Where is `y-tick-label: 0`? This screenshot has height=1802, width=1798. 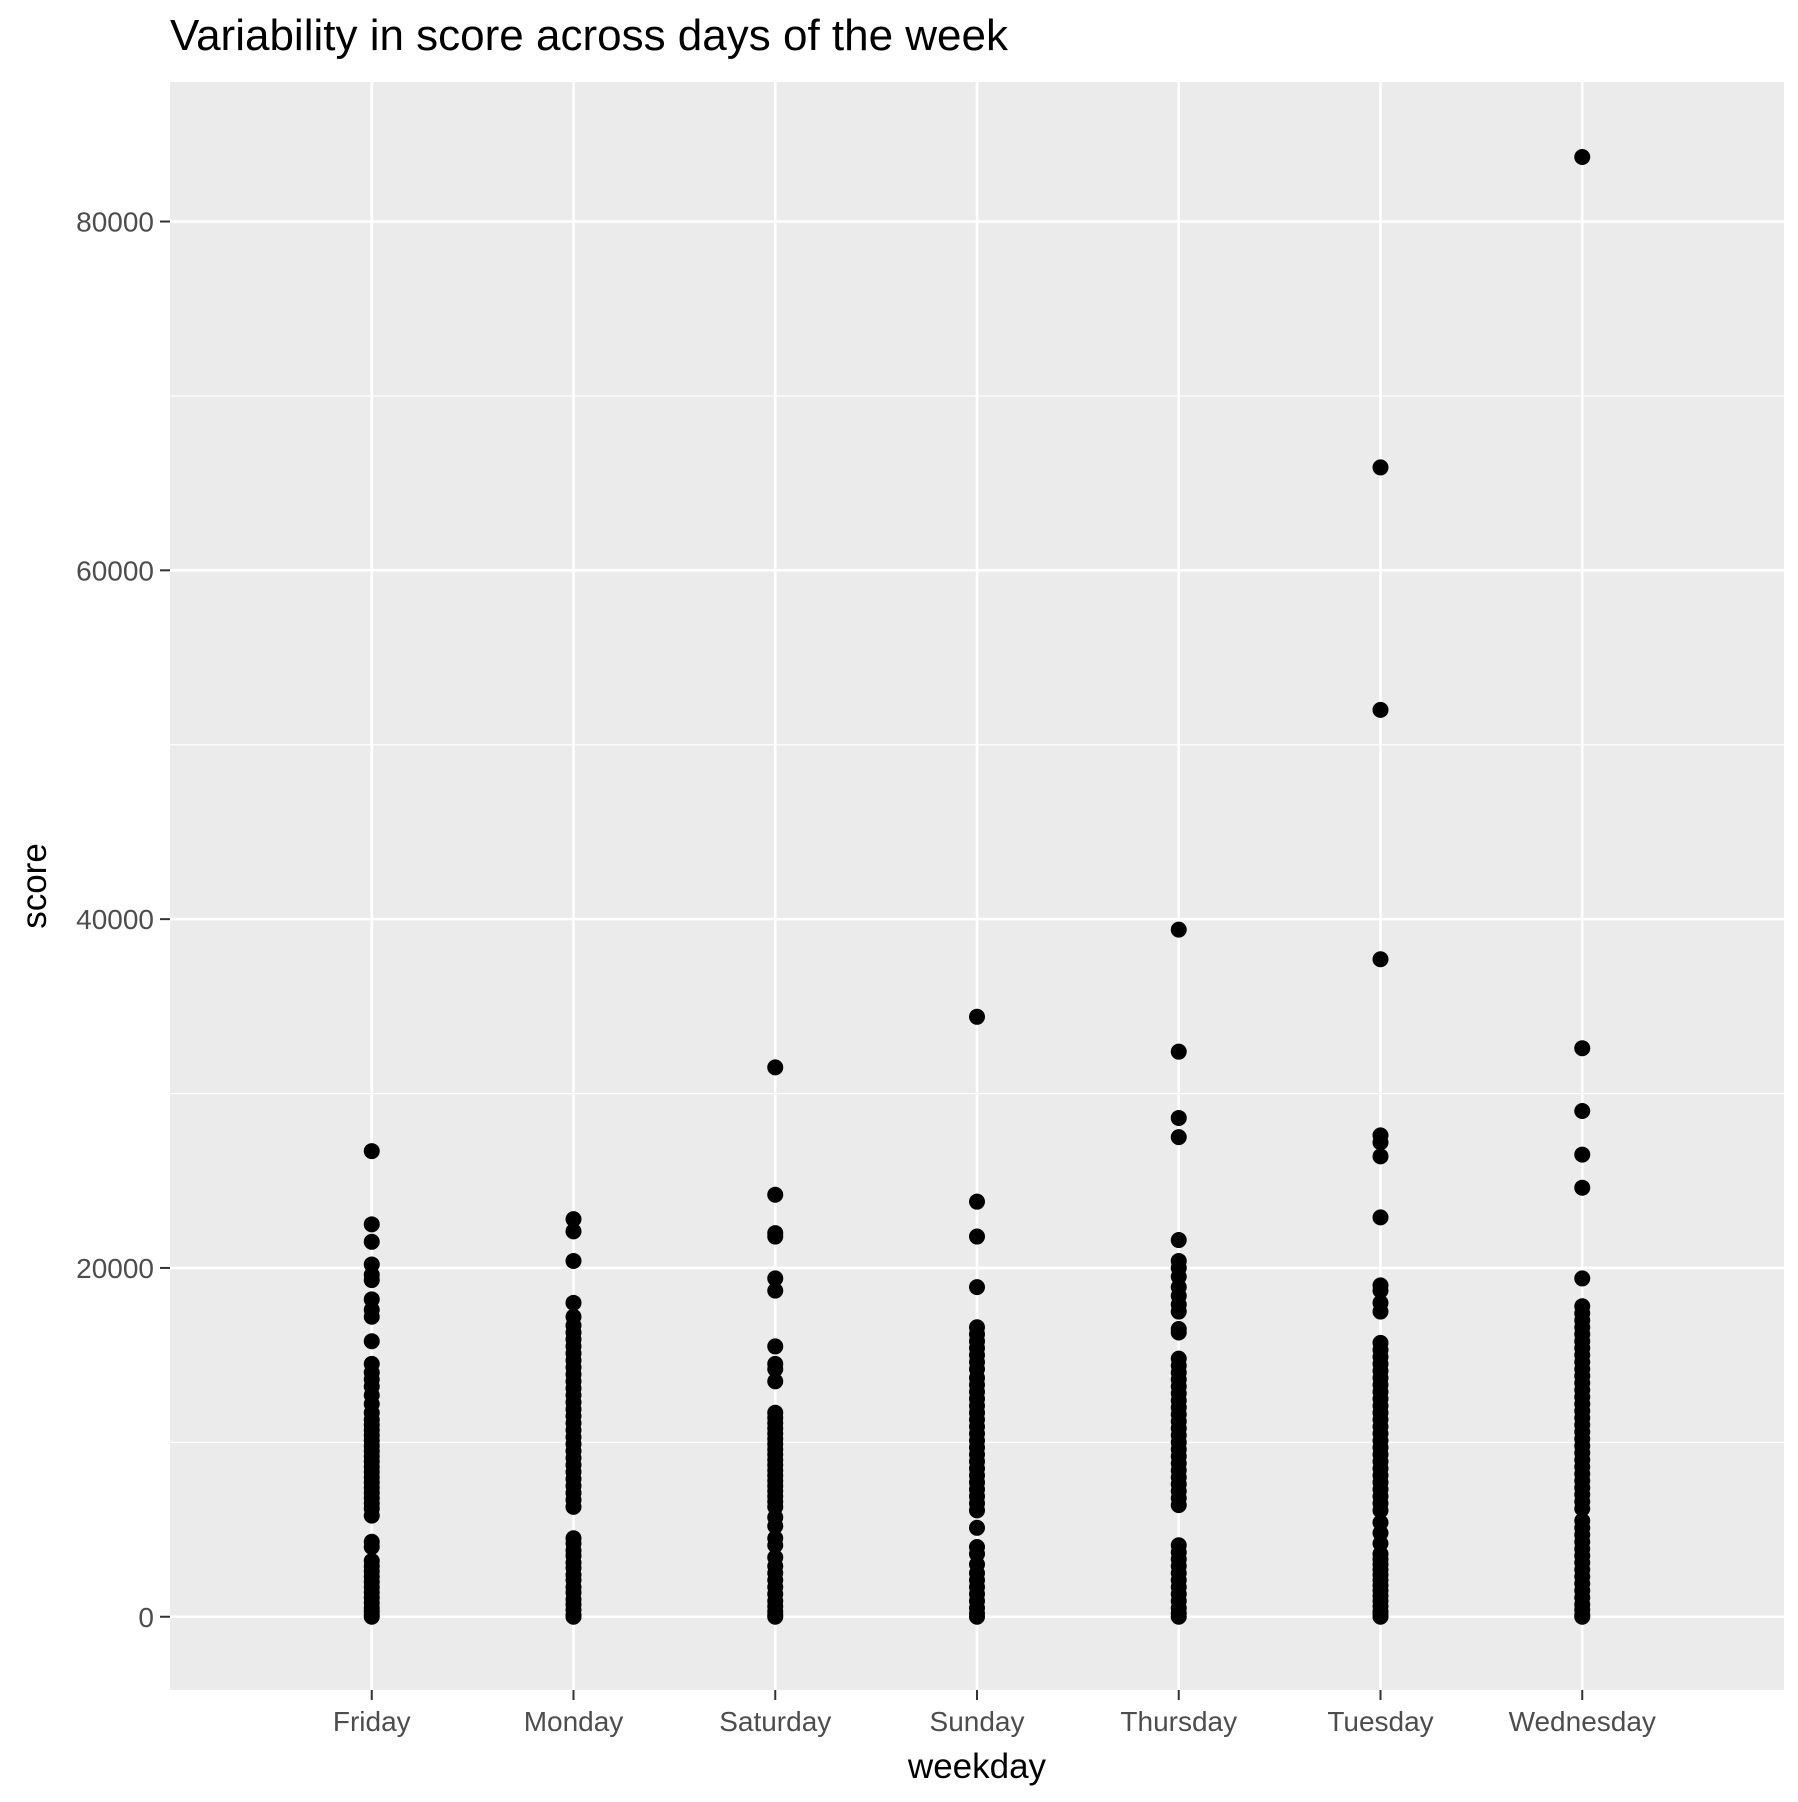 y-tick-label: 0 is located at coordinates (146, 1617).